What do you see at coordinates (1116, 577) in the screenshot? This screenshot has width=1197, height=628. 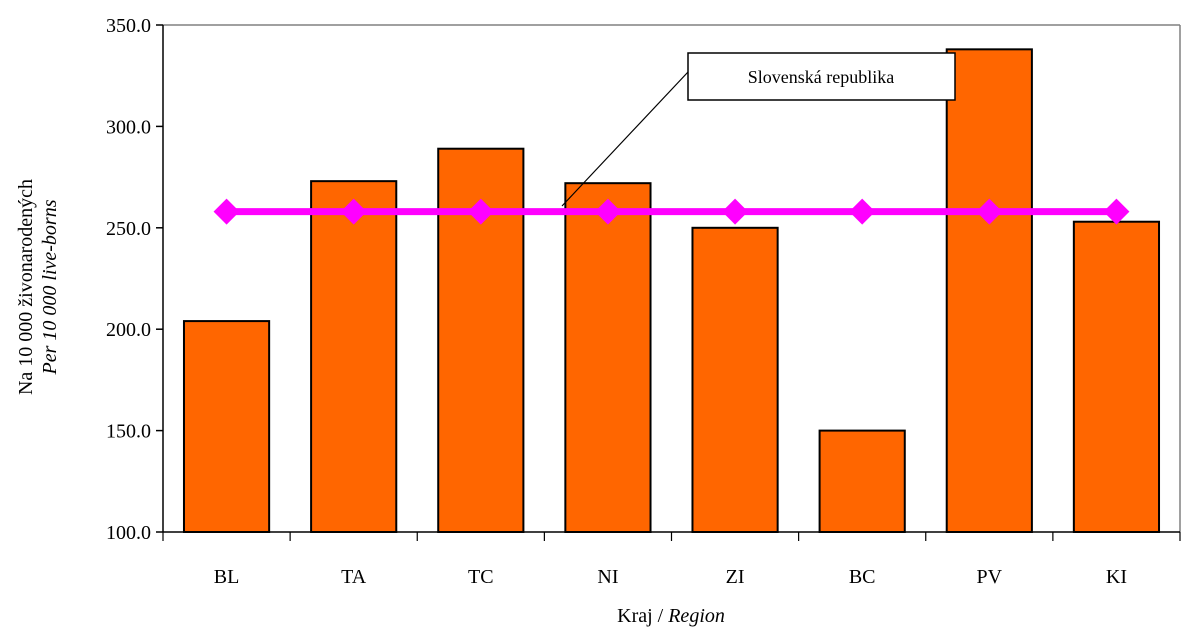 I see `x-tick-label-ki: KI` at bounding box center [1116, 577].